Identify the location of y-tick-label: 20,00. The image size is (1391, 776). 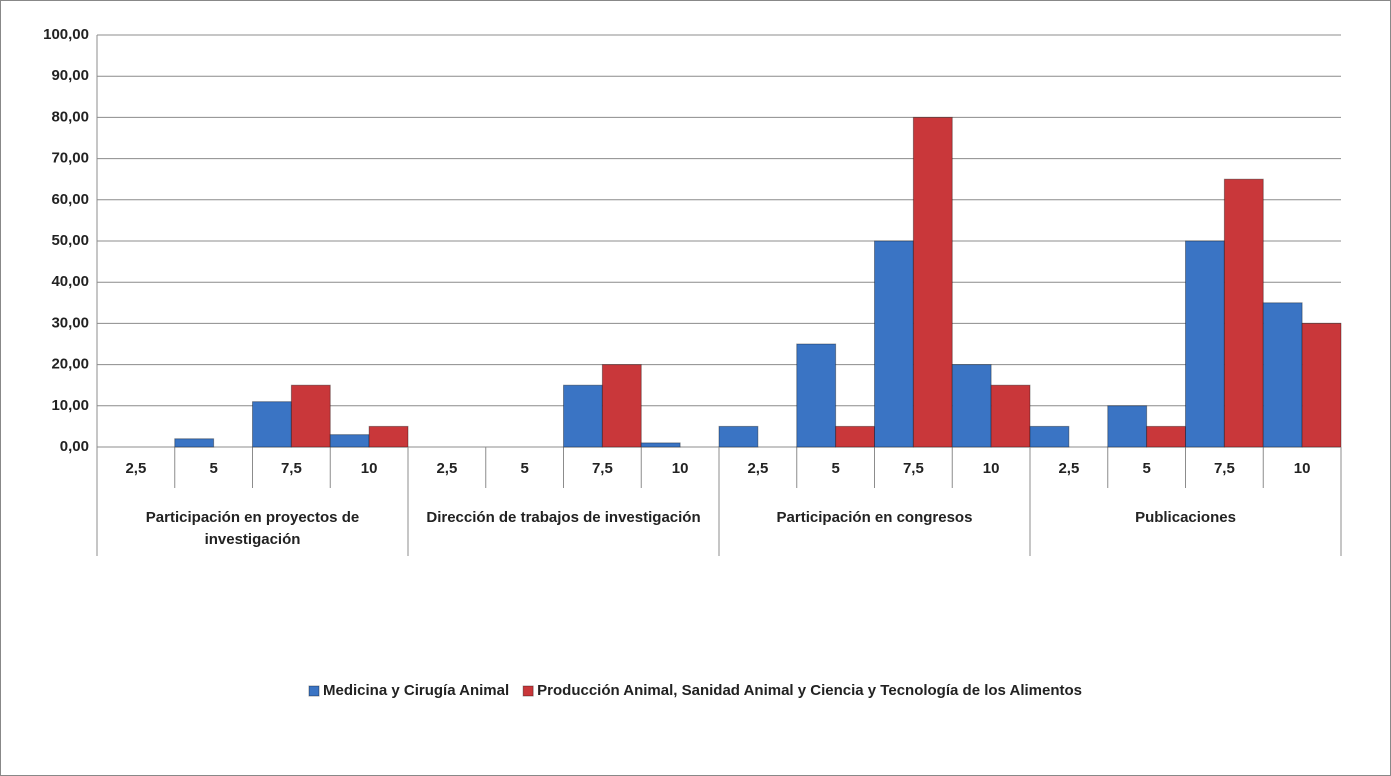
(70, 364).